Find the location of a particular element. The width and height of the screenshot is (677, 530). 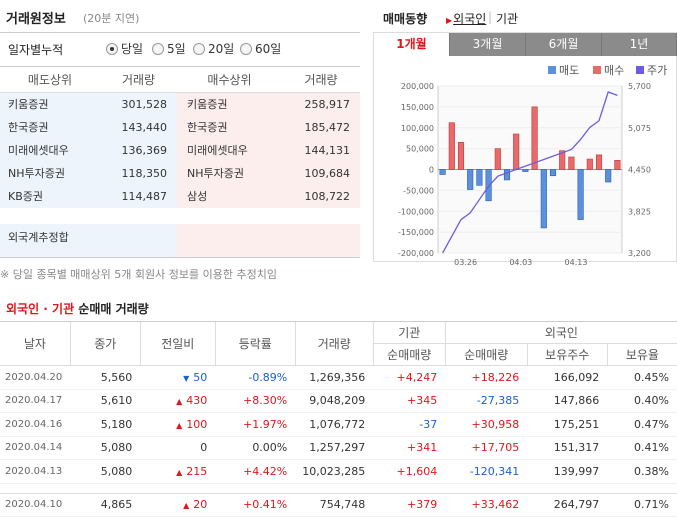

foreign-estimate-value is located at coordinates (268, 240).